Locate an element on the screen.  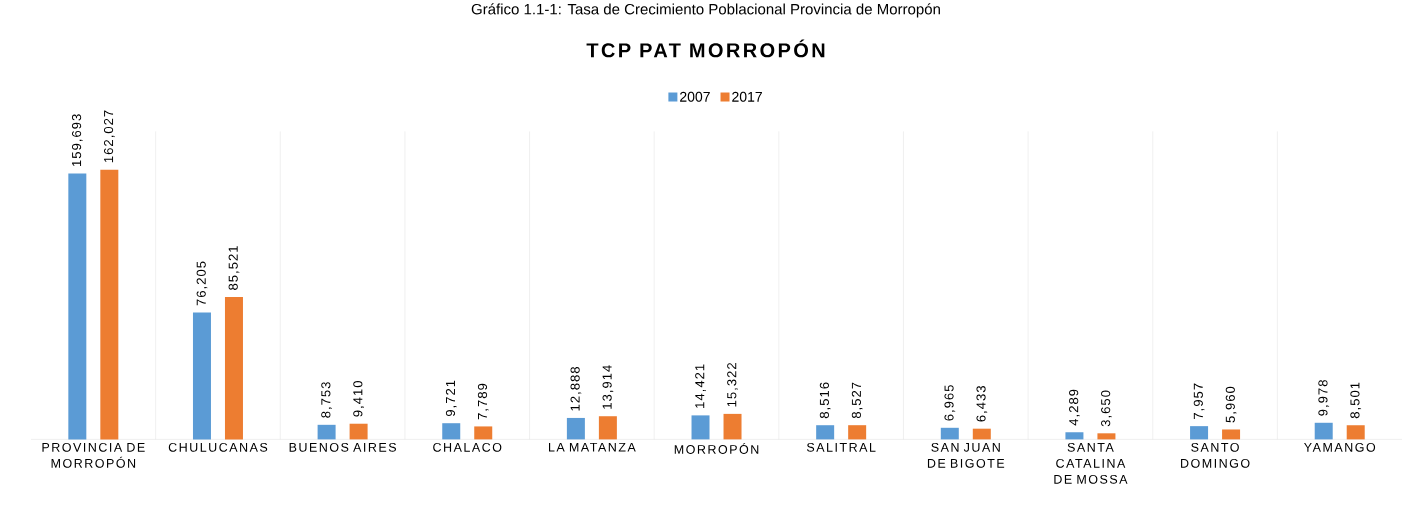
x-tick-label: MORROPÓN is located at coordinates (716, 448).